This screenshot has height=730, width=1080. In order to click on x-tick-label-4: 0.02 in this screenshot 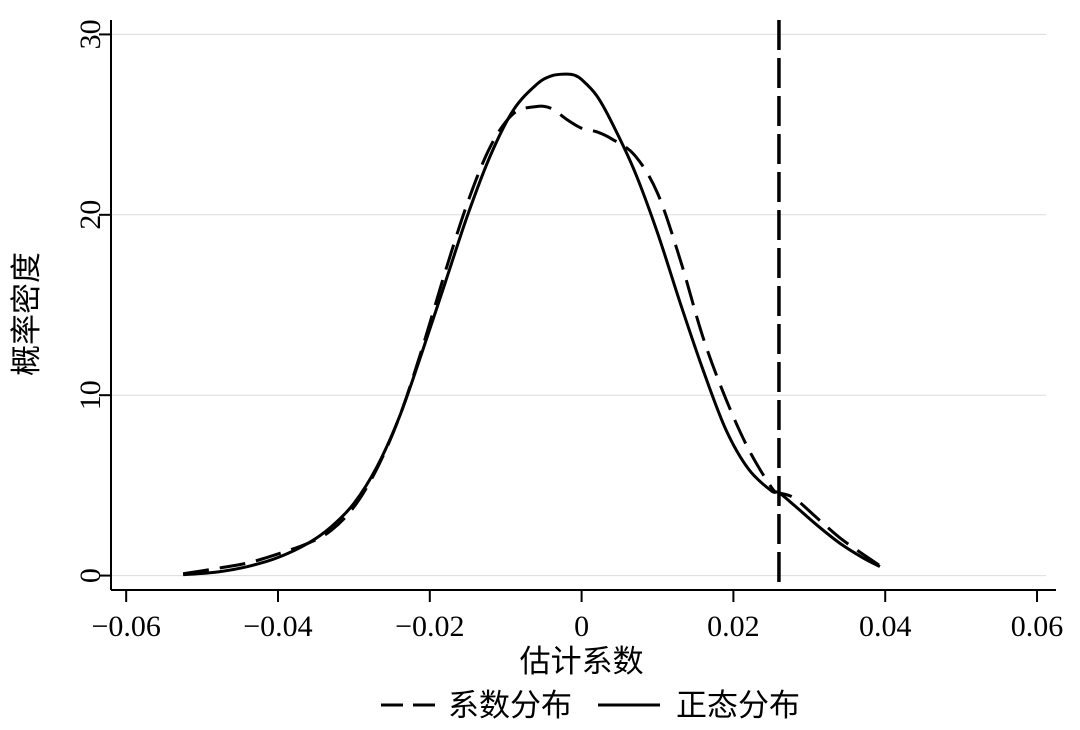, I will do `click(733, 626)`.